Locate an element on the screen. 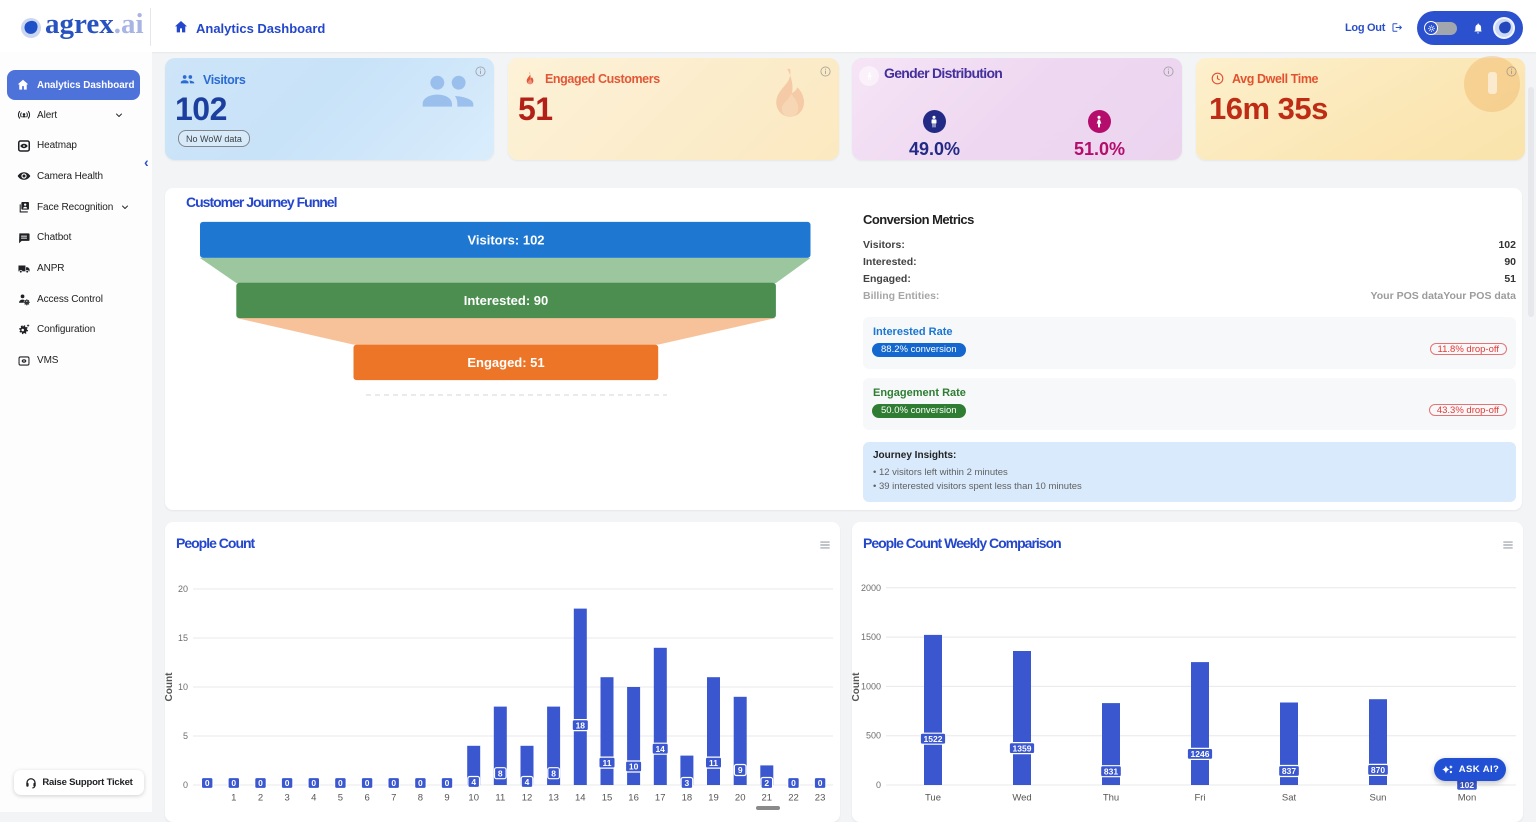 The image size is (1536, 822). svg-text: 19 is located at coordinates (713, 798).